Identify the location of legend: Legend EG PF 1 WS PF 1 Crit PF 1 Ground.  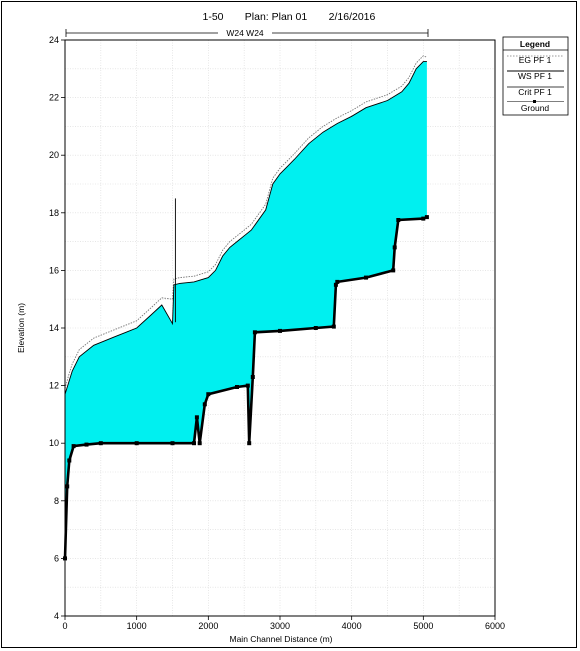
(535, 76).